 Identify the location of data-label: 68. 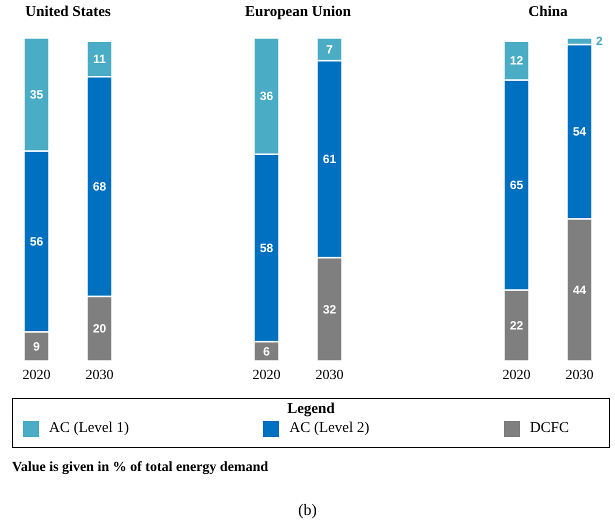
(99, 187).